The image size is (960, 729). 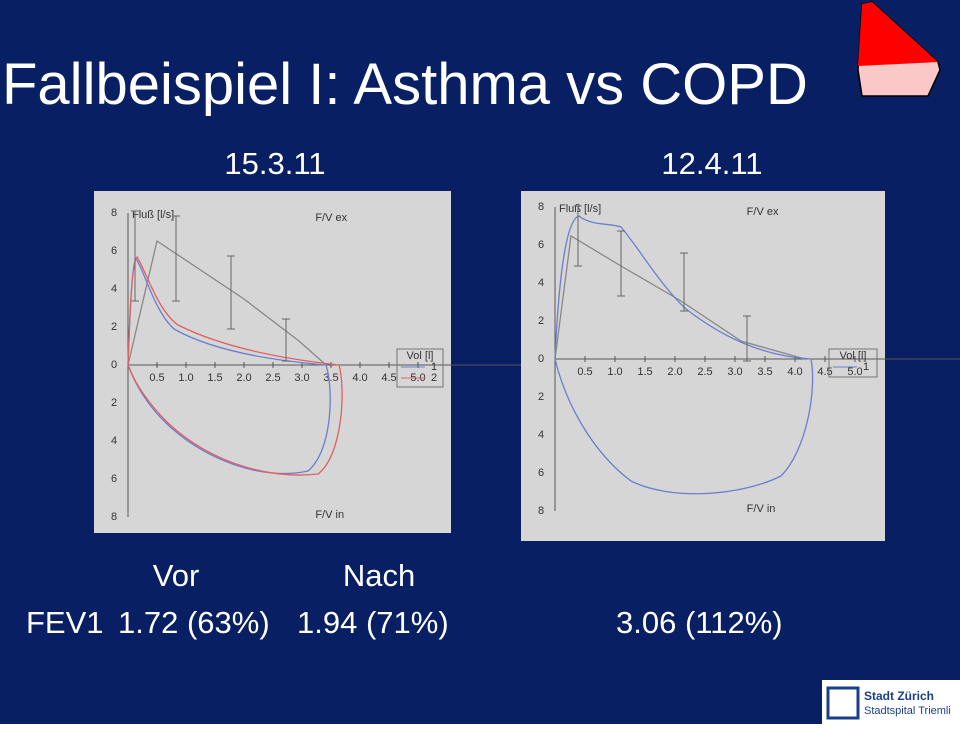 I want to click on fev1-label: FEV1, so click(x=65, y=622).